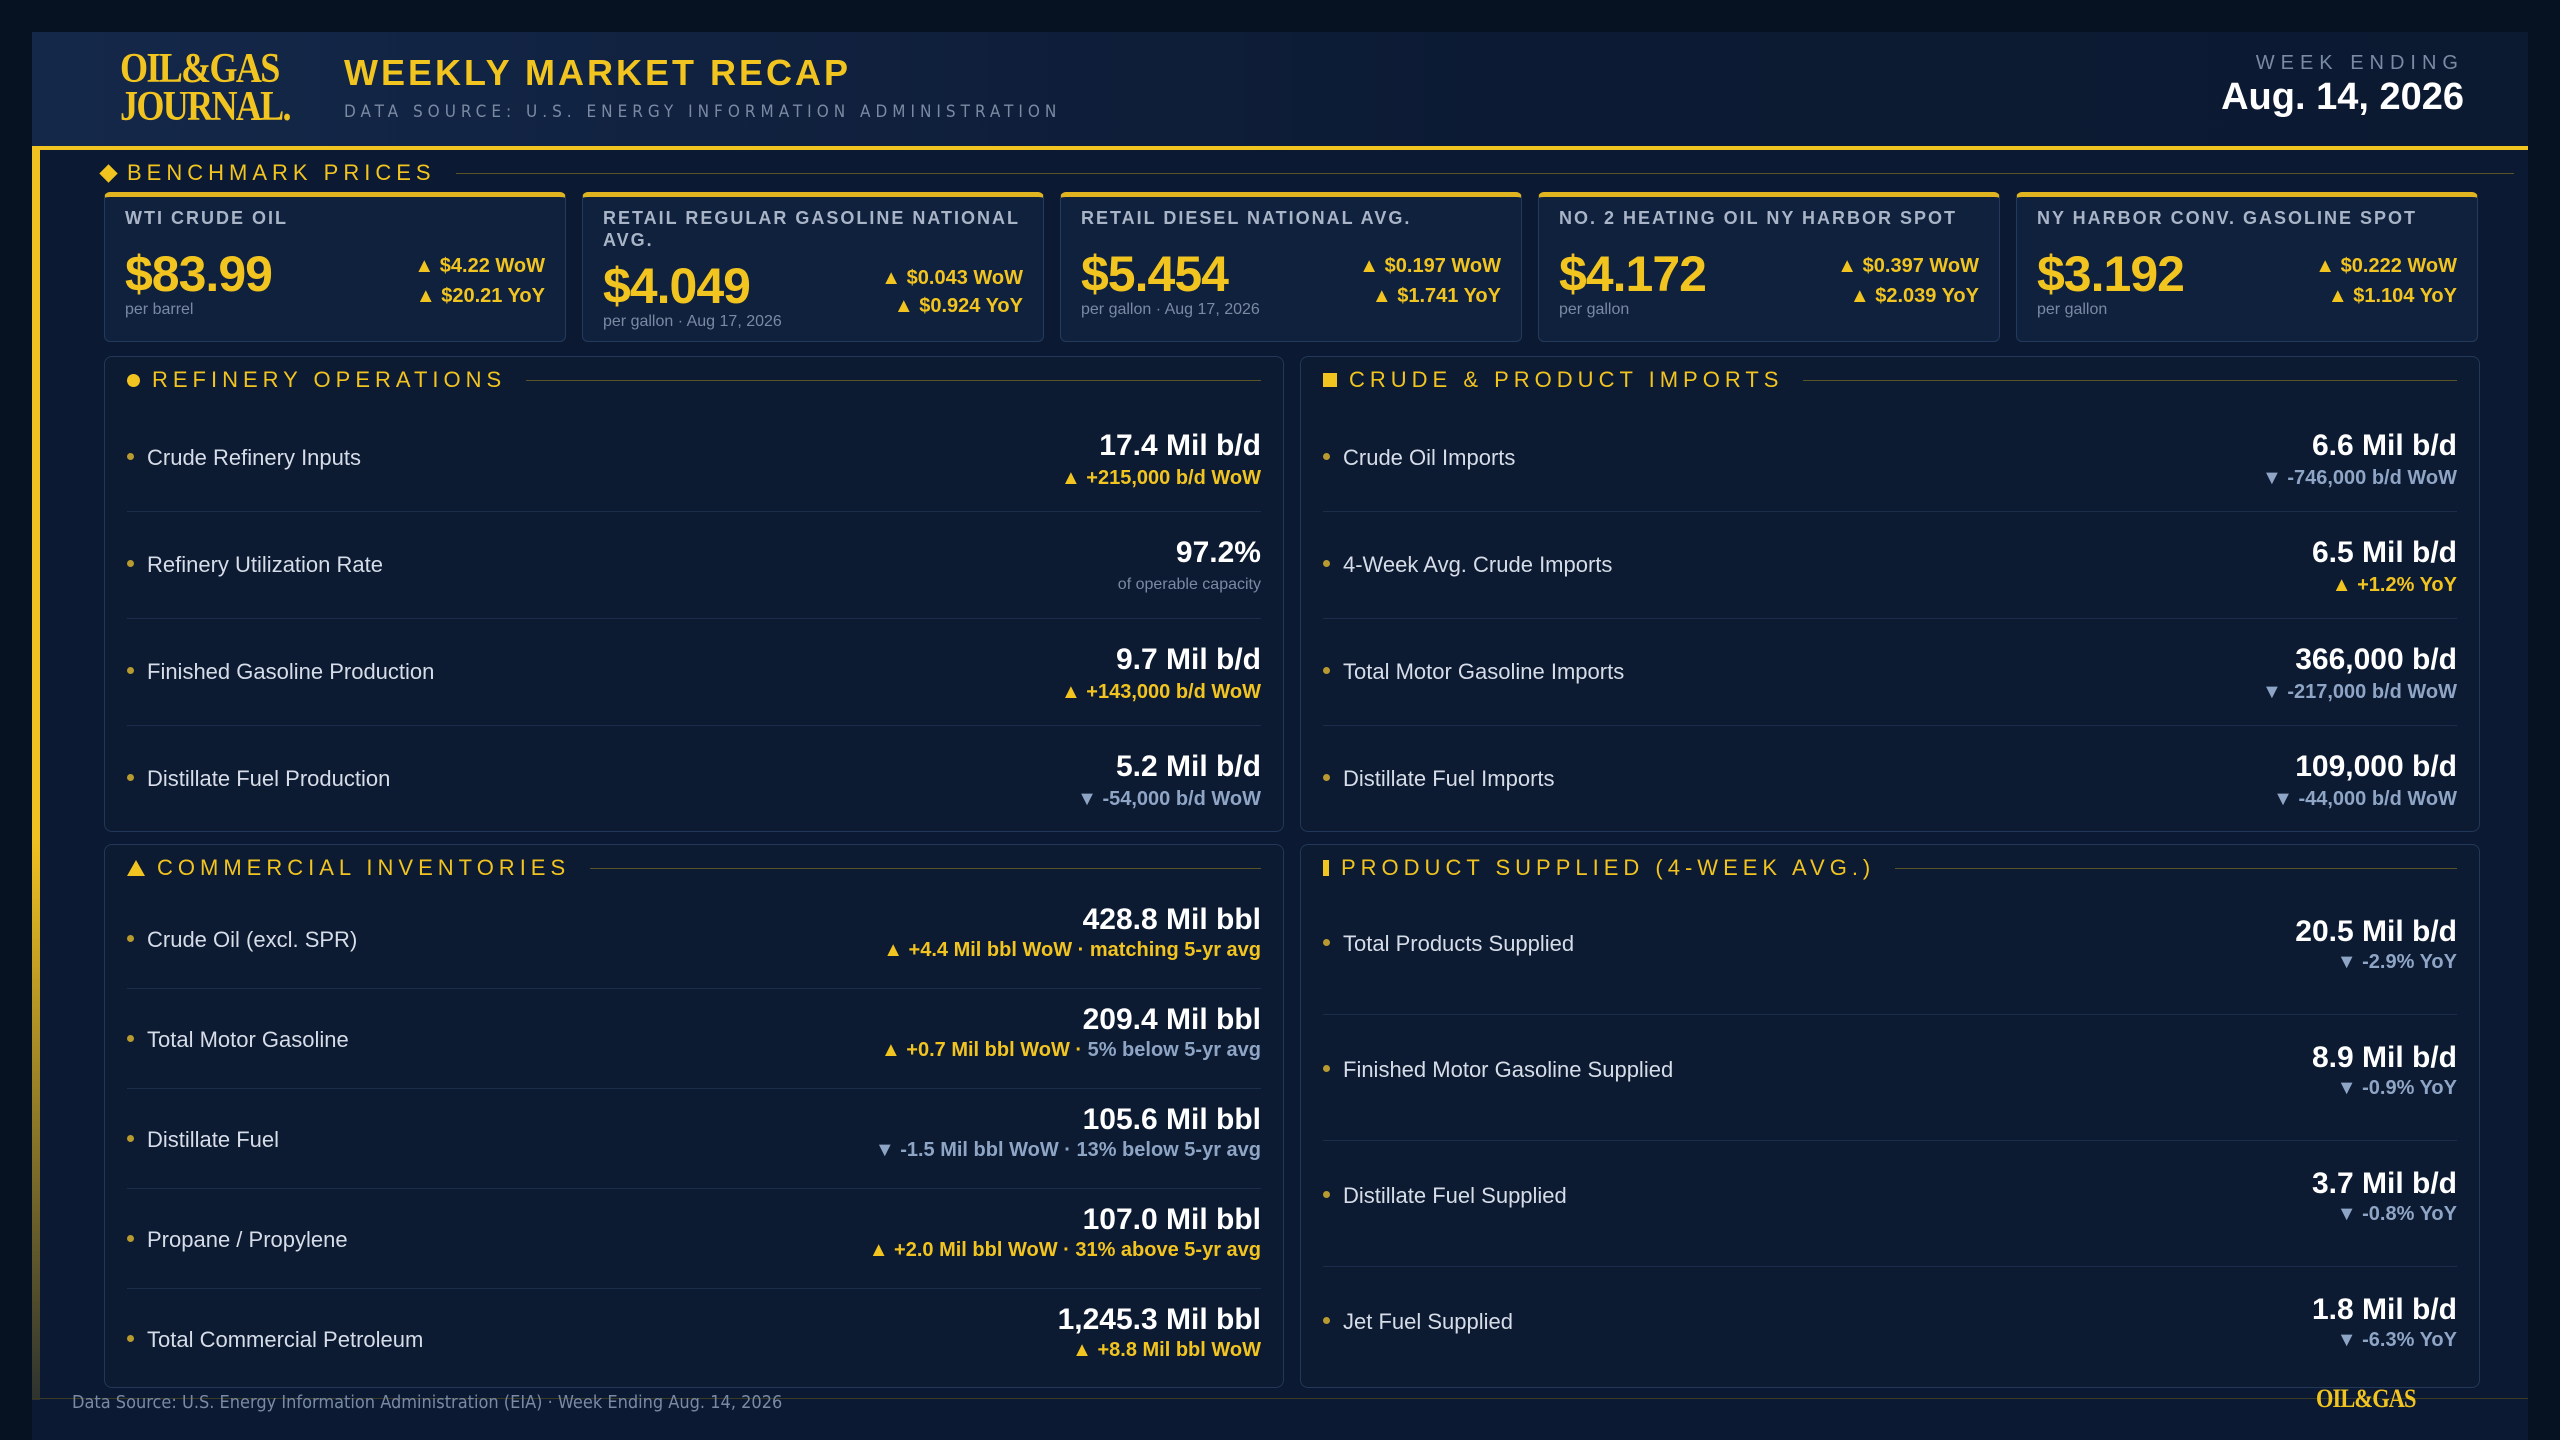 This screenshot has height=1440, width=2560. What do you see at coordinates (1633, 274) in the screenshot?
I see `card-price: $4.172` at bounding box center [1633, 274].